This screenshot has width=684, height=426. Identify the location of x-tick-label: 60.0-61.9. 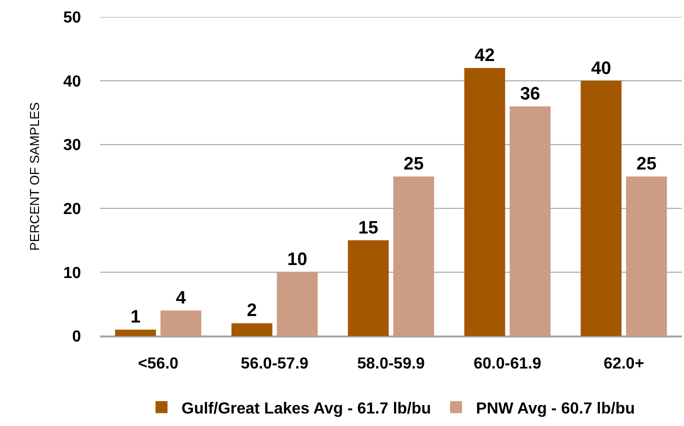
(508, 364).